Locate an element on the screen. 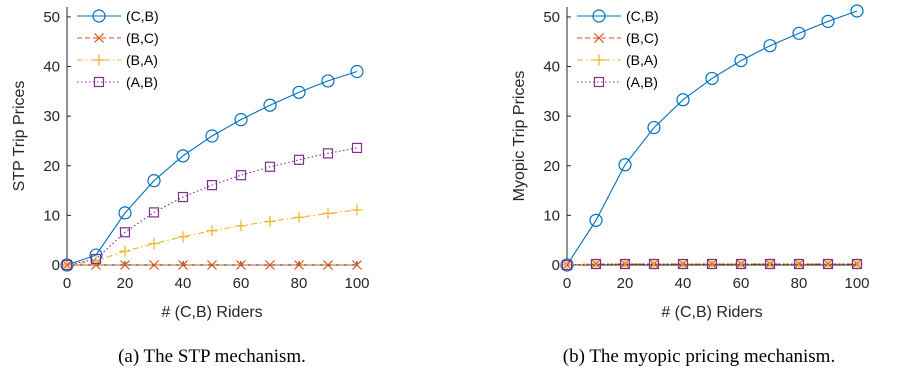  y-tick-label: 0 is located at coordinates (556, 265).